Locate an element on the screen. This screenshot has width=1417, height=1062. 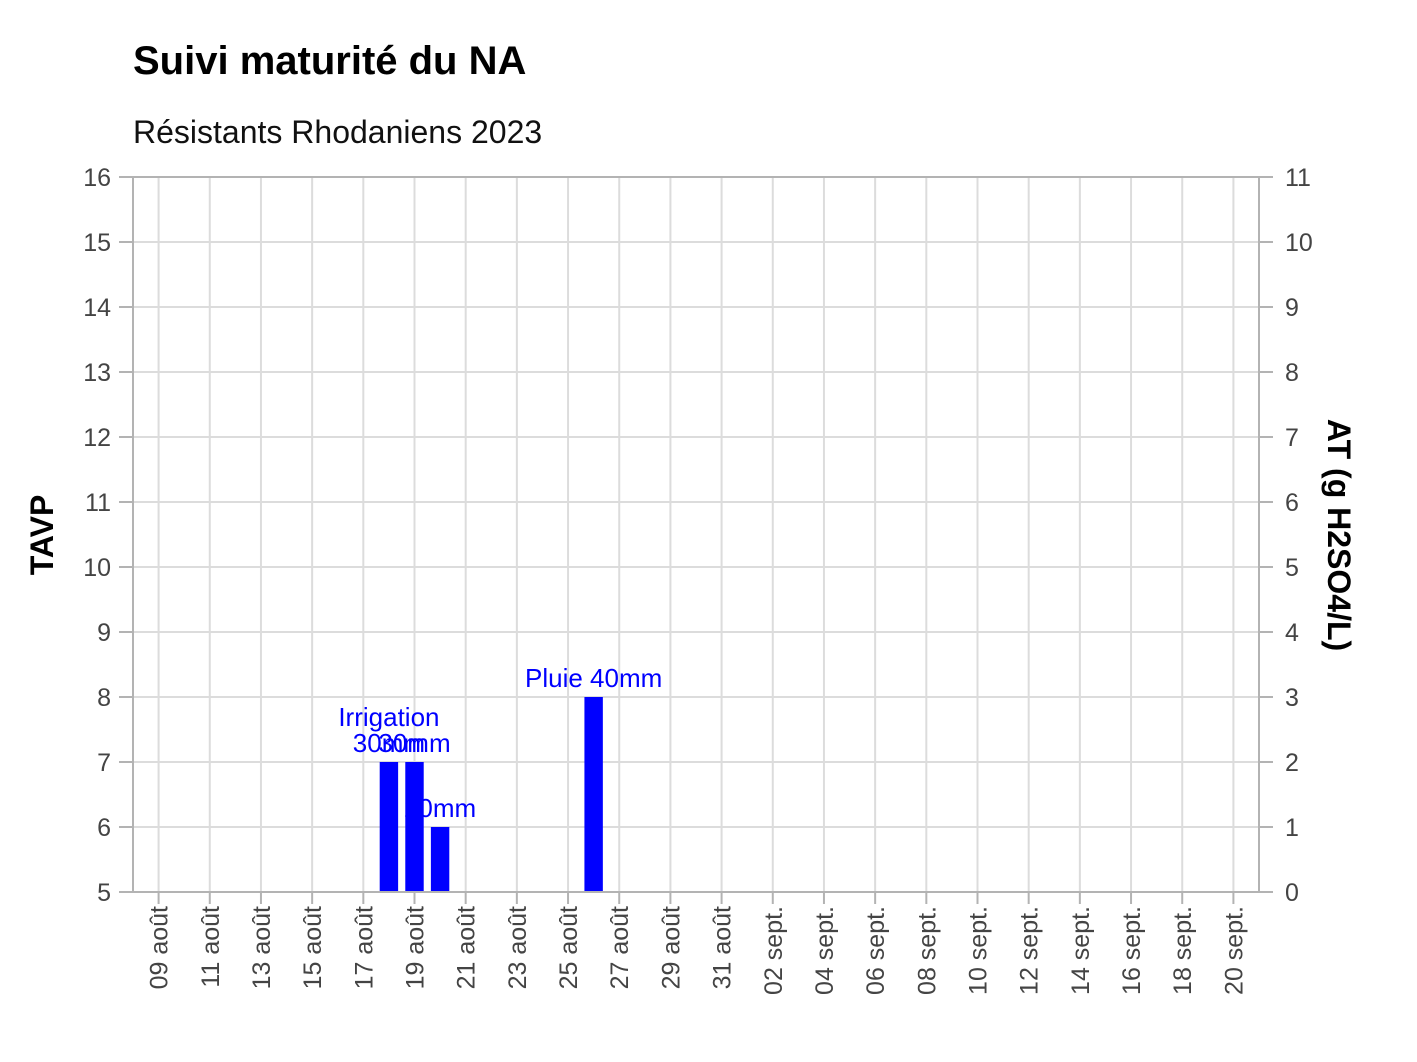
y-tick-label: 5 is located at coordinates (104, 893).